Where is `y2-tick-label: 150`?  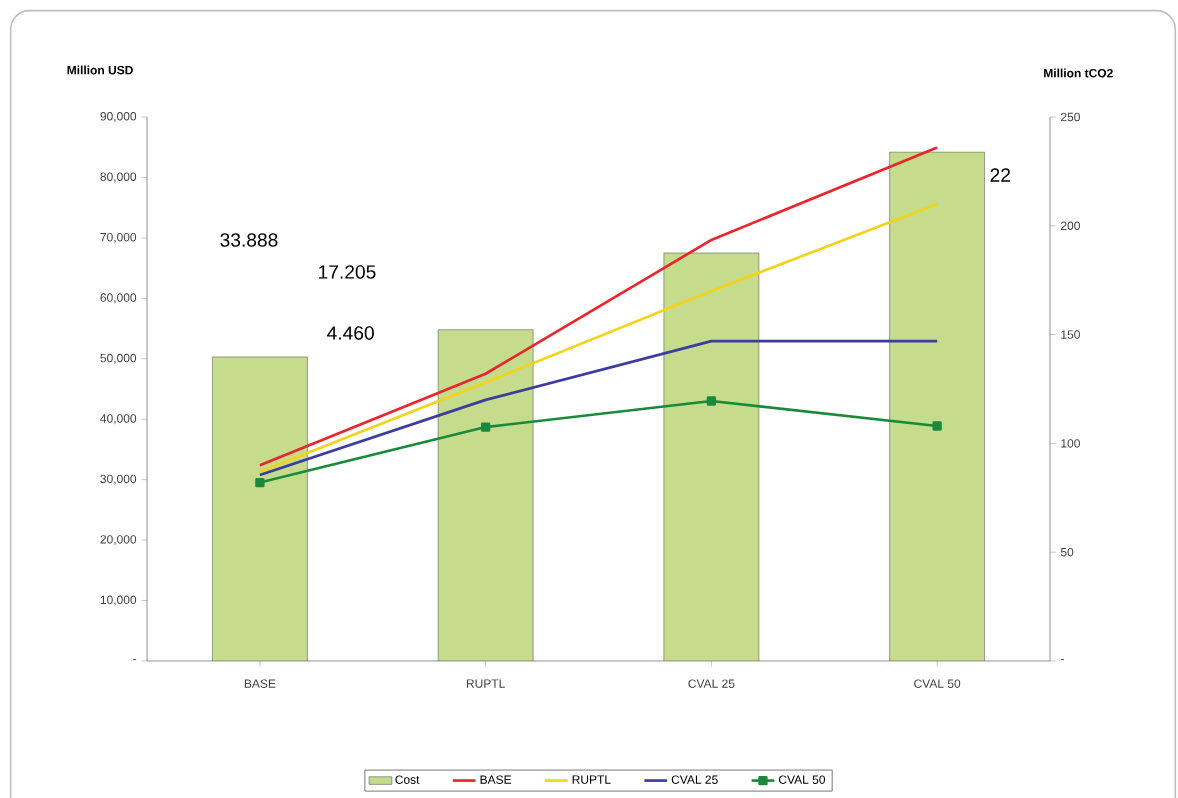 y2-tick-label: 150 is located at coordinates (1070, 334).